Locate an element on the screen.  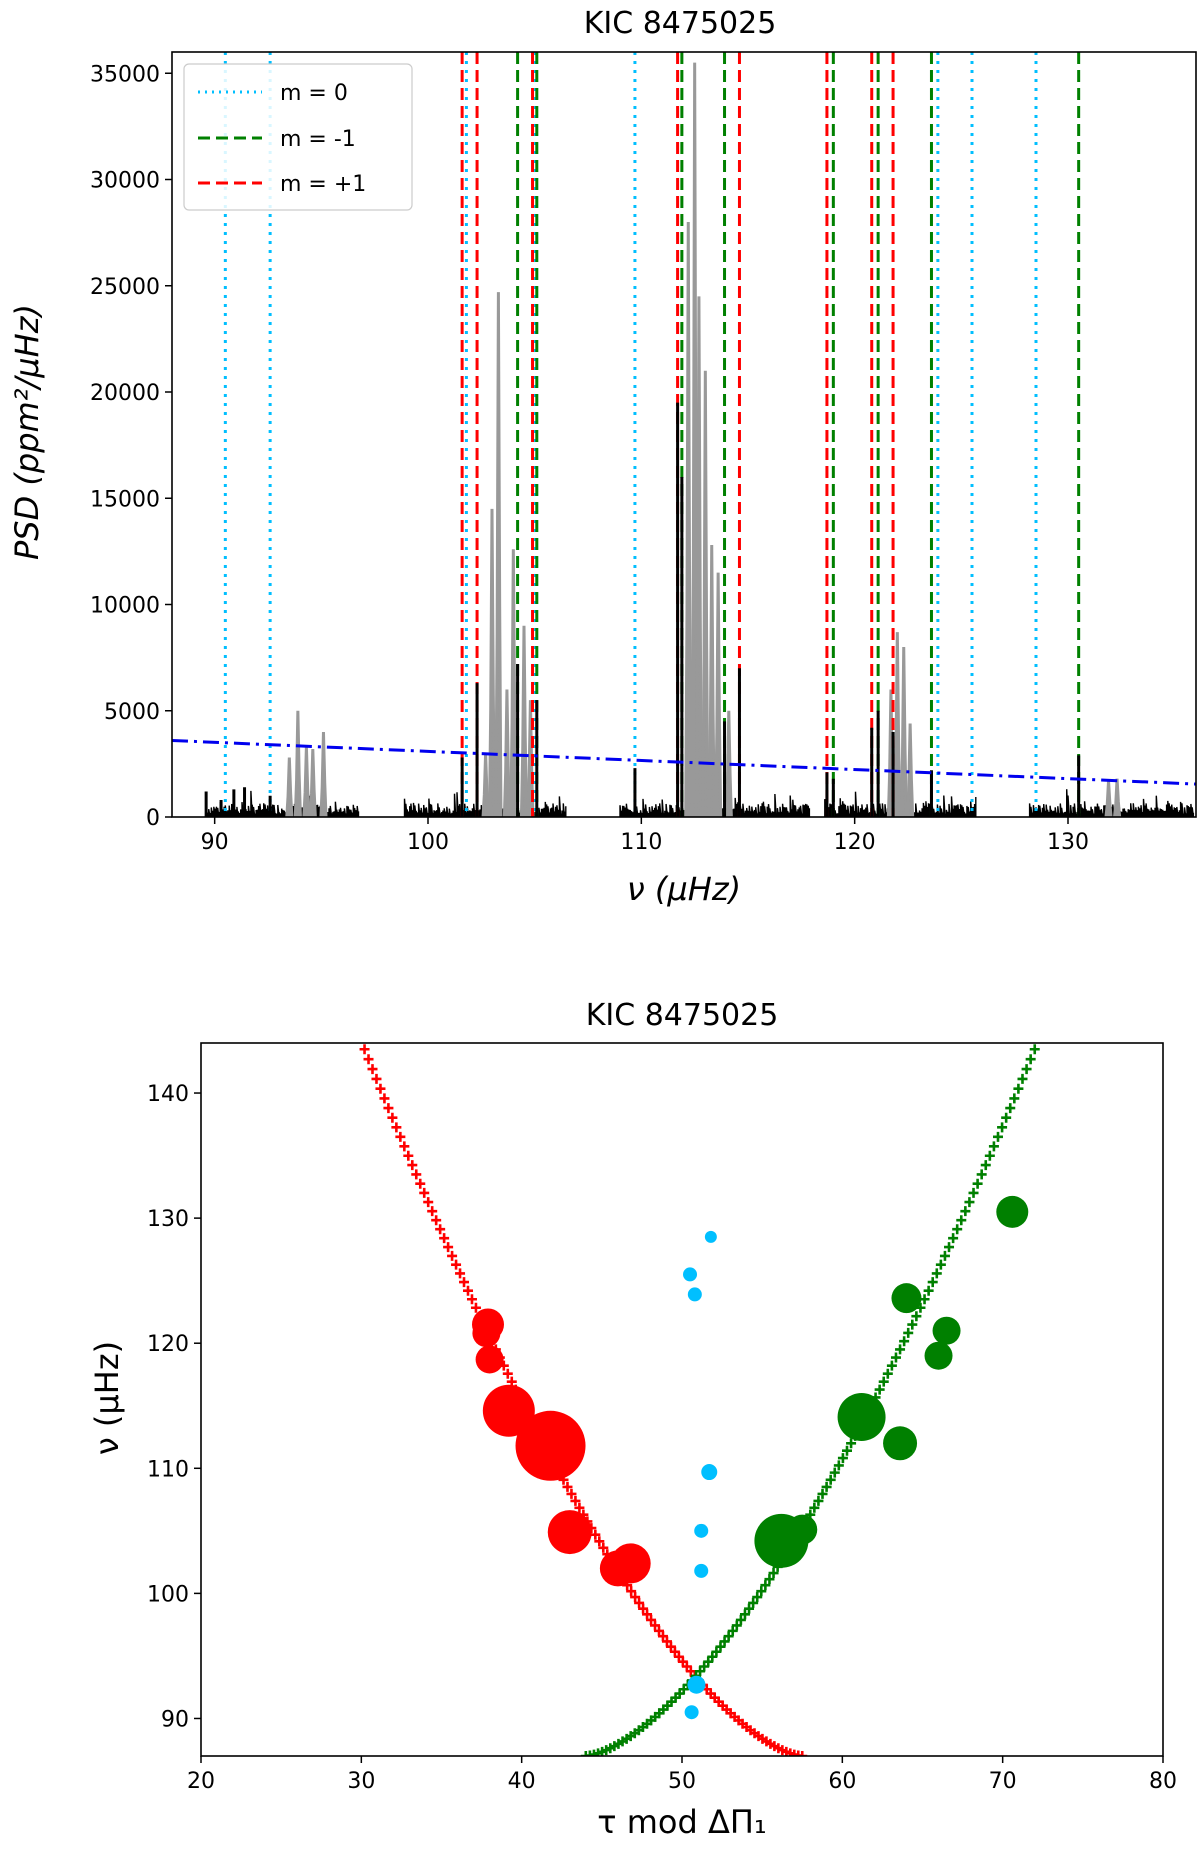
echelle-x-tick-label: 80 is located at coordinates (1163, 1781).